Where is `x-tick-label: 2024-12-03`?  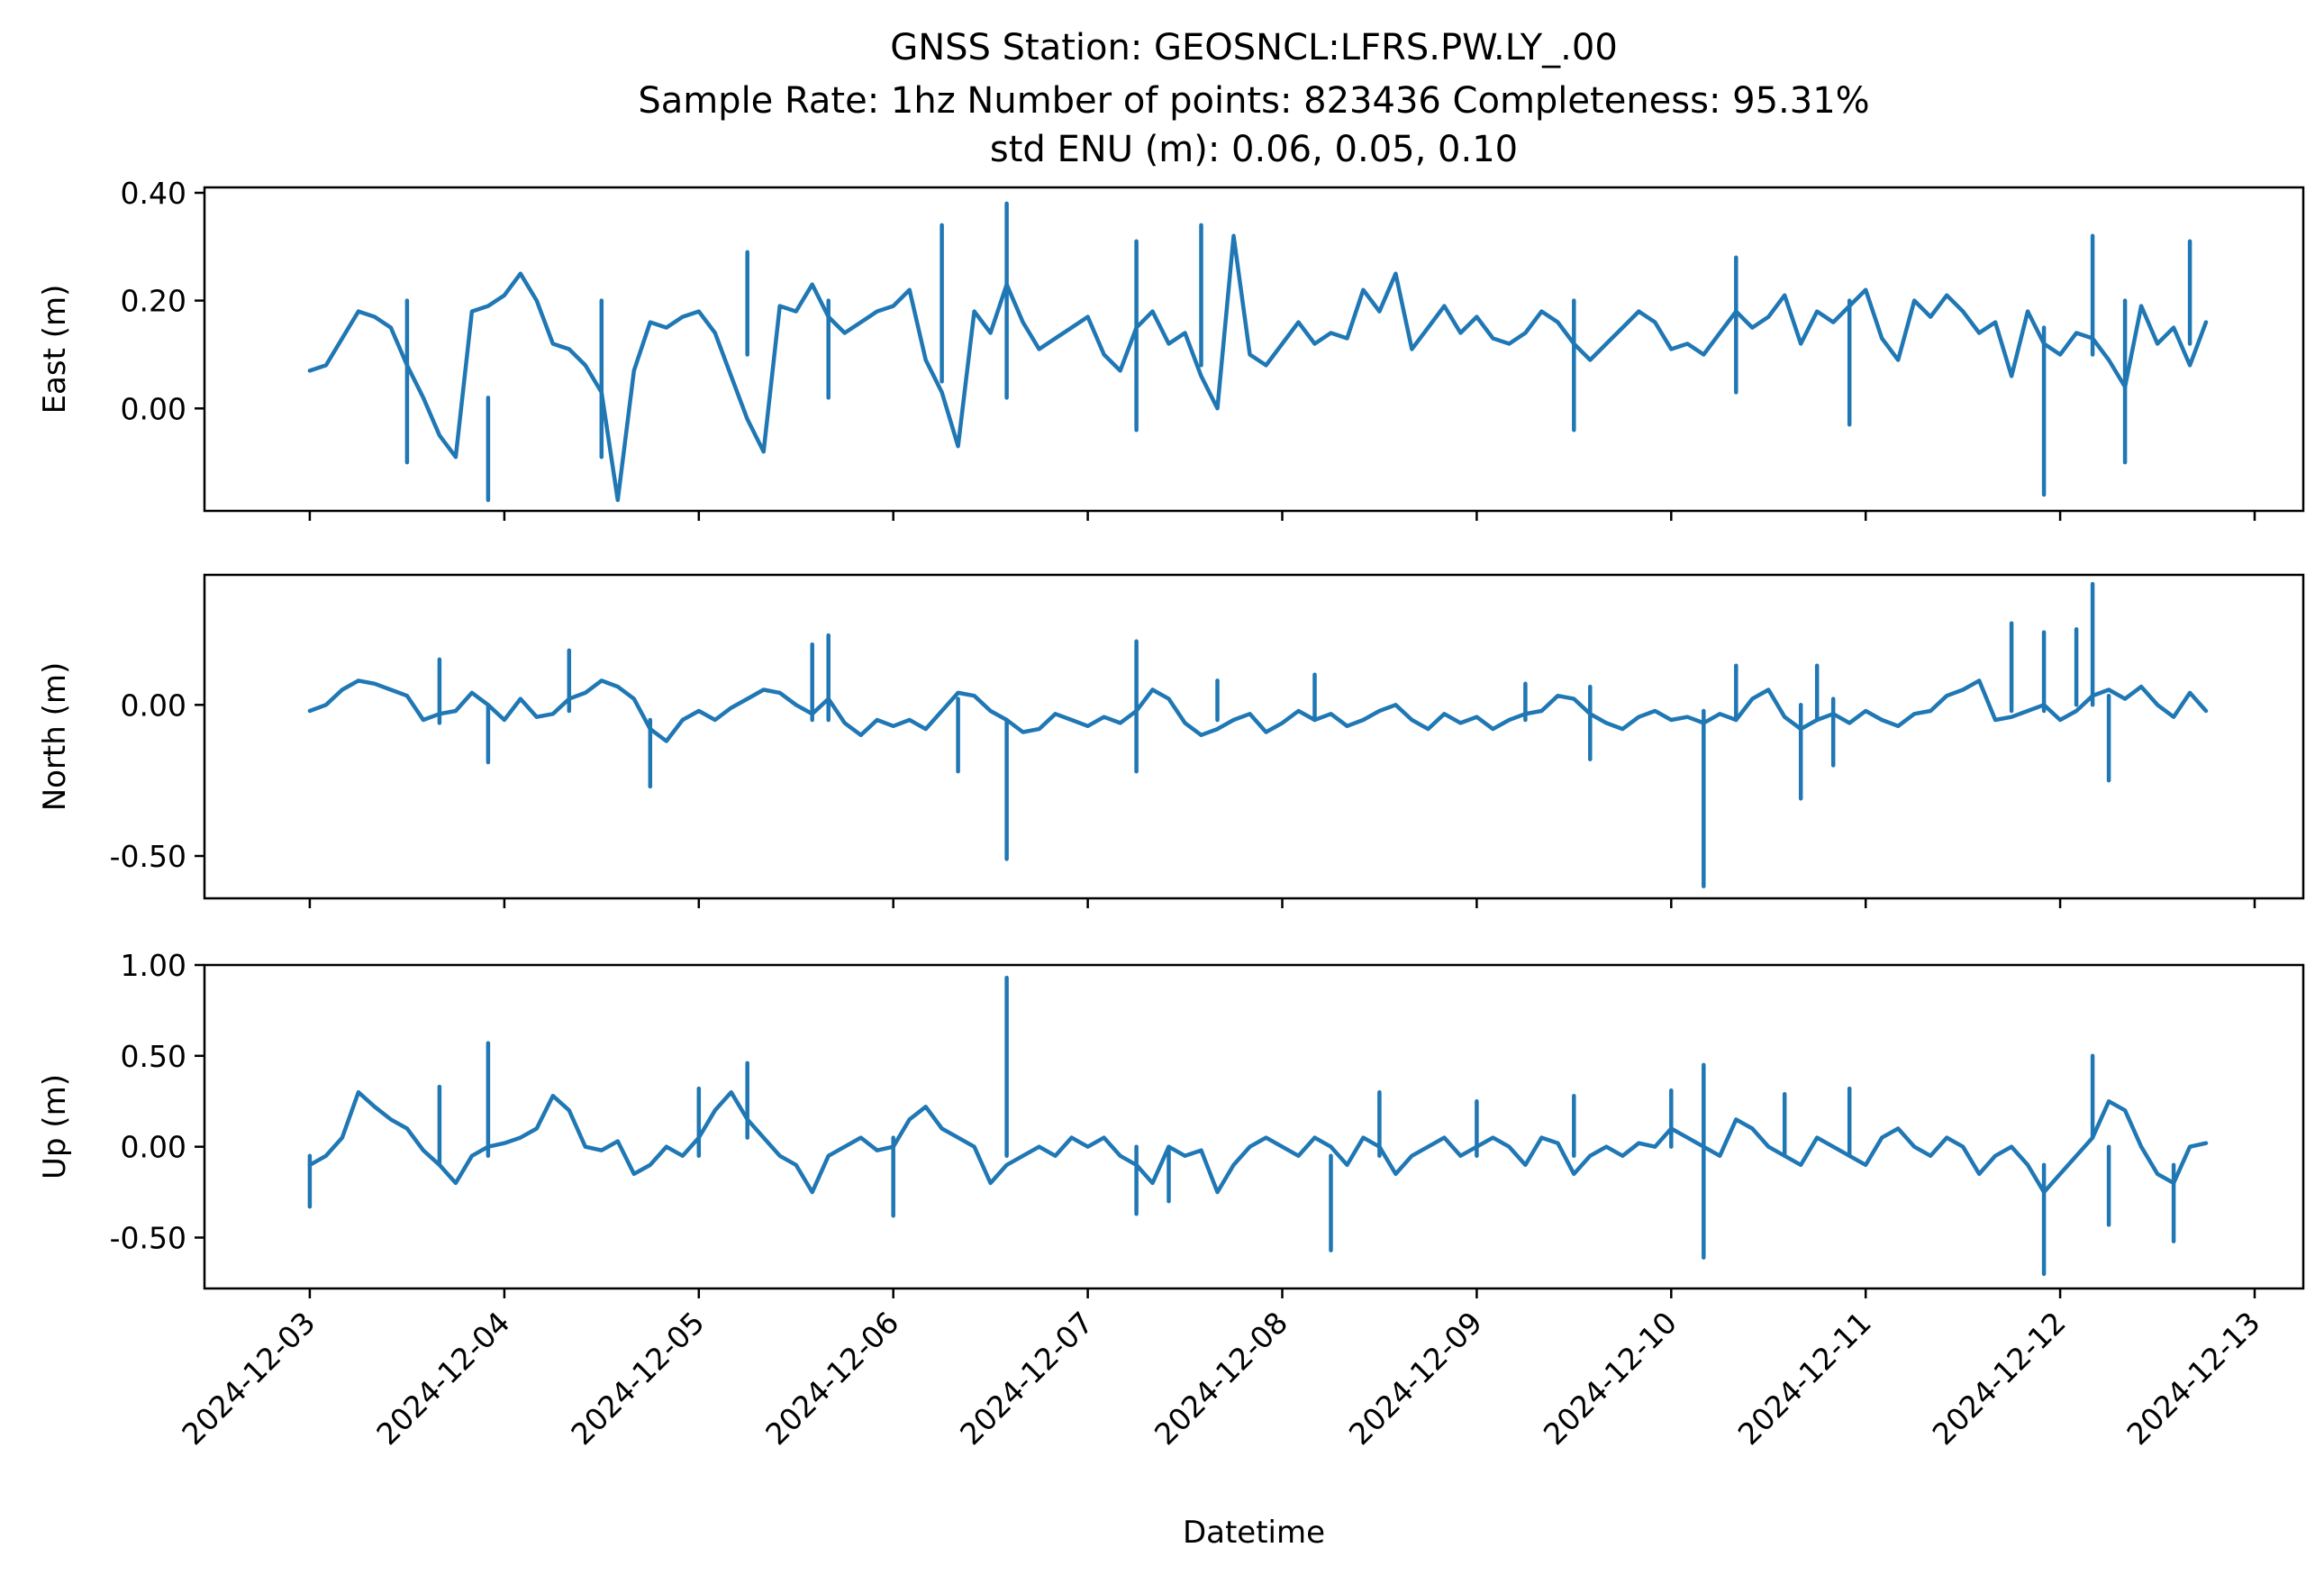 x-tick-label: 2024-12-03 is located at coordinates (248, 1378).